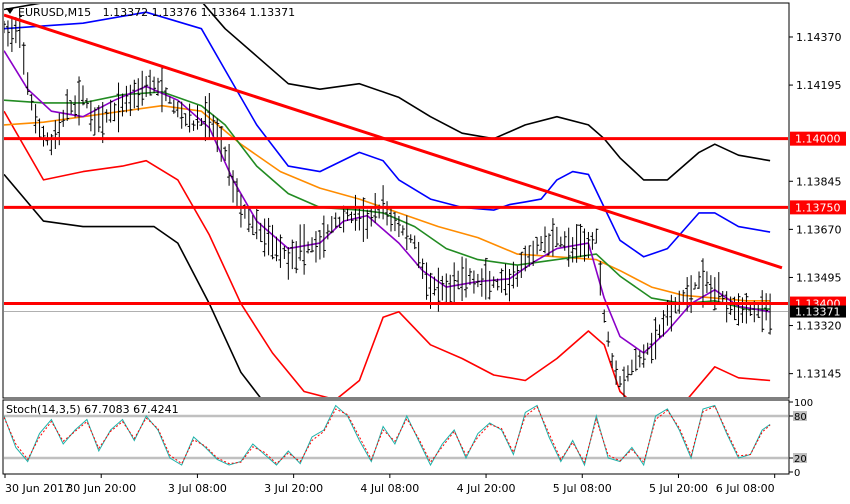  What do you see at coordinates (132, 285) in the screenshot?
I see `series-bollinger-outer-lower` at bounding box center [132, 285].